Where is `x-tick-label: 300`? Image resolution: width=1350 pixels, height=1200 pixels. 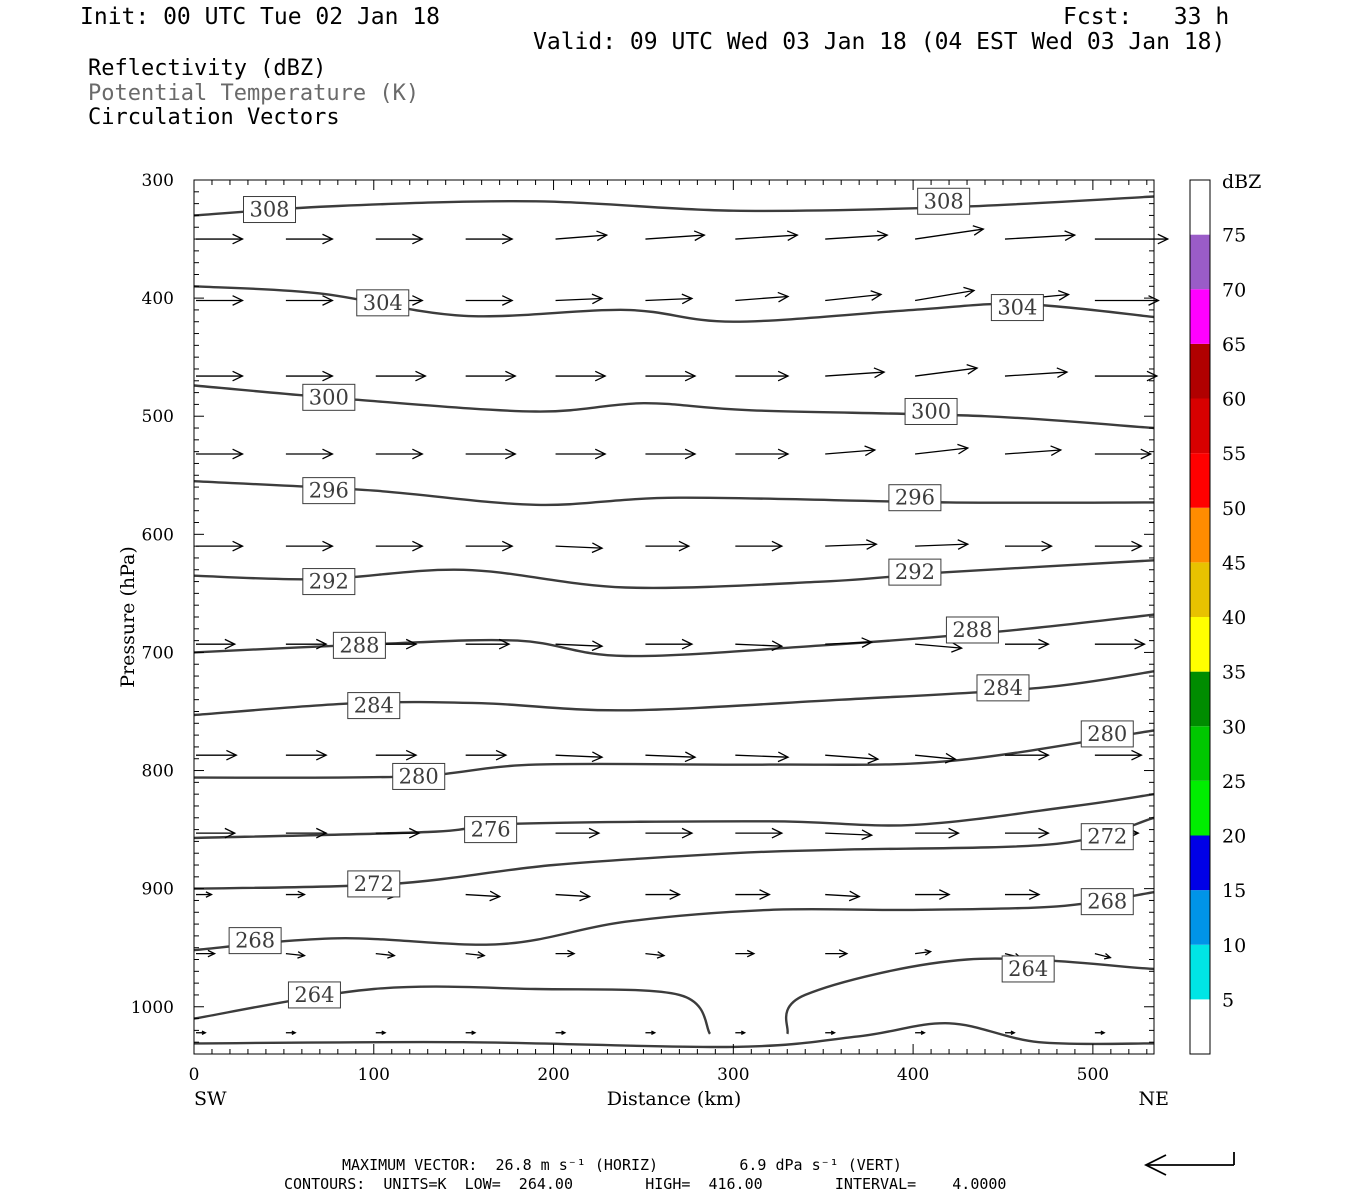 x-tick-label: 300 is located at coordinates (733, 1075).